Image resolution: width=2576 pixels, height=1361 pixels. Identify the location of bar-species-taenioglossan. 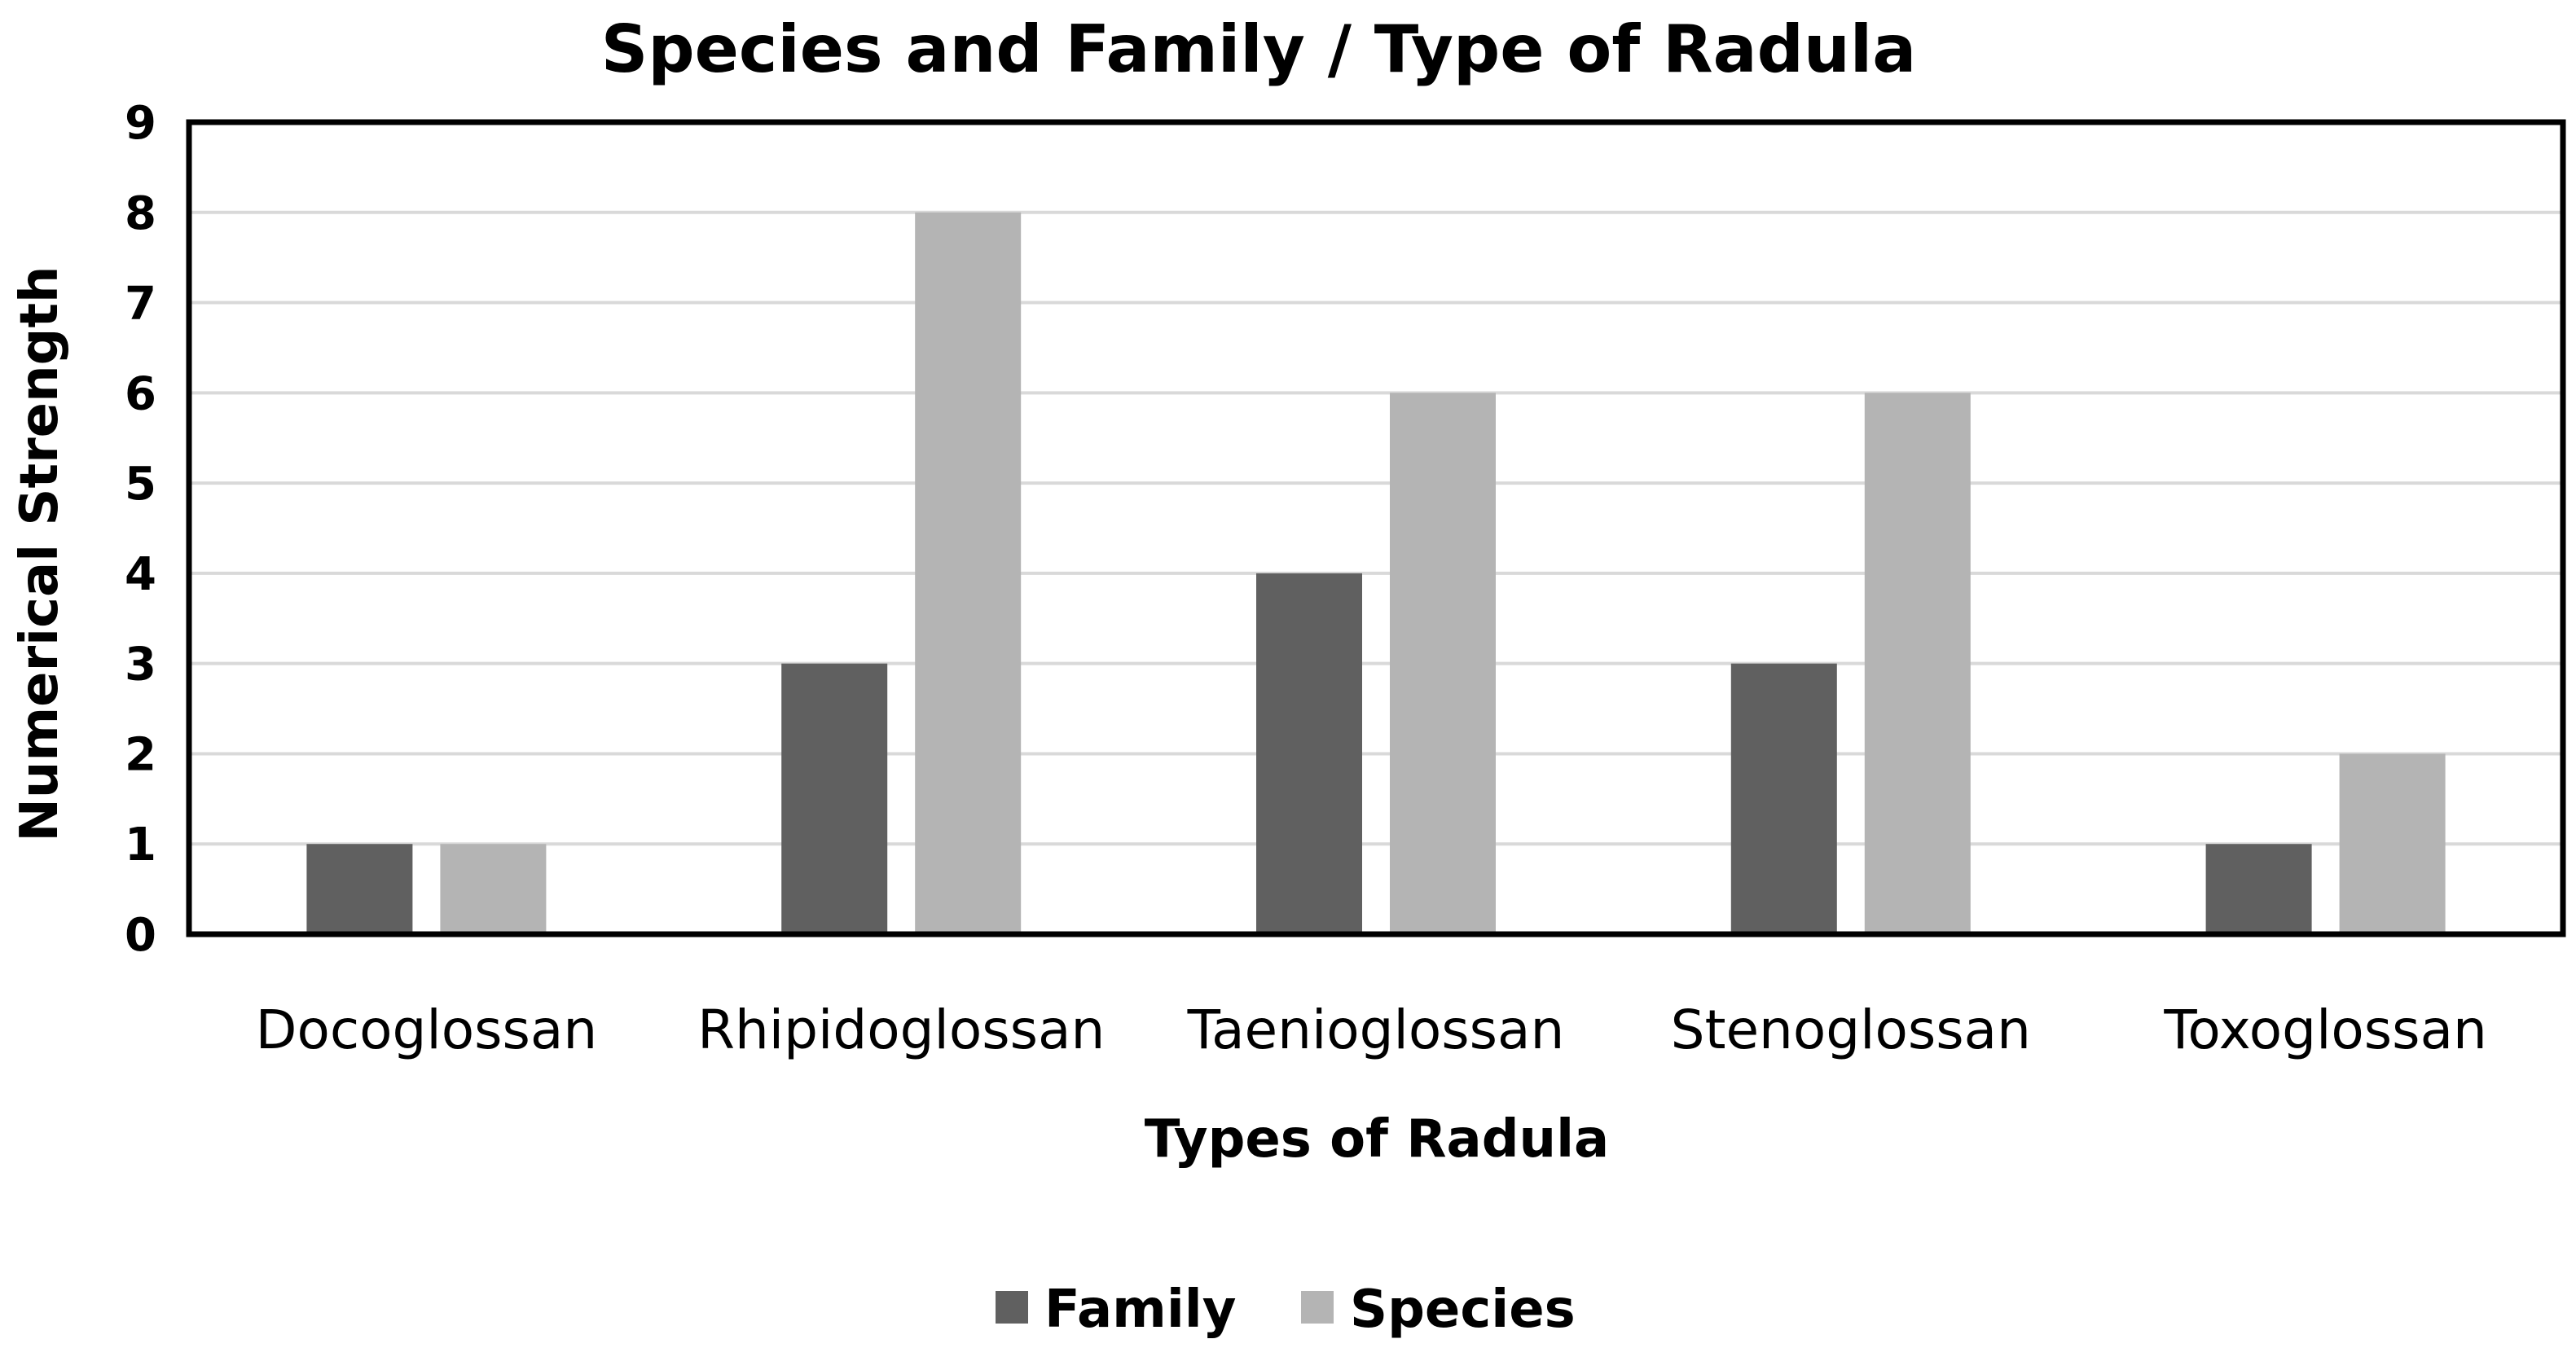
(1443, 663).